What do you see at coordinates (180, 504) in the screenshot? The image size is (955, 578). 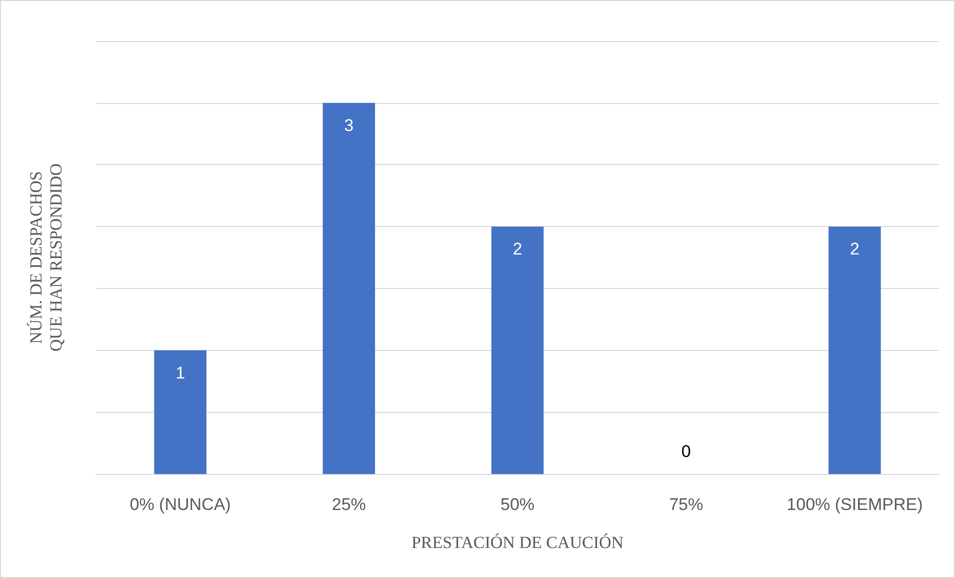 I see `x-tick-label: 0% (NUNCA)` at bounding box center [180, 504].